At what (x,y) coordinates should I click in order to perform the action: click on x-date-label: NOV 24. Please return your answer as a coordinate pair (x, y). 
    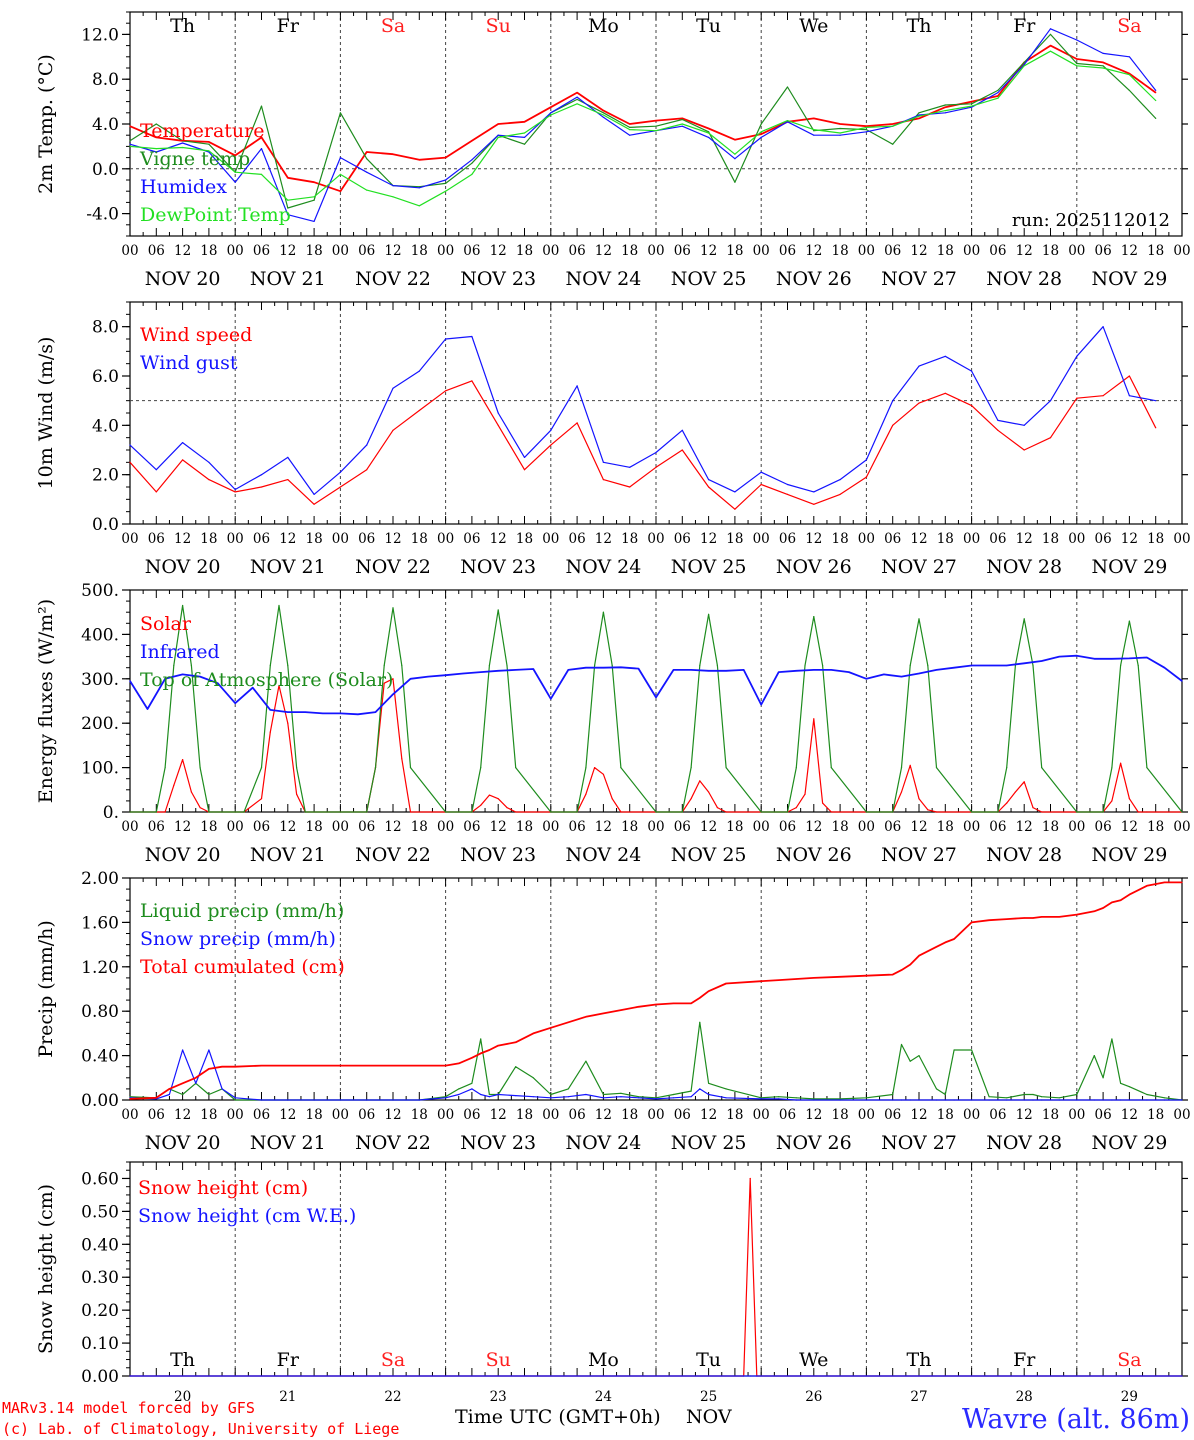
    Looking at the image, I should click on (603, 279).